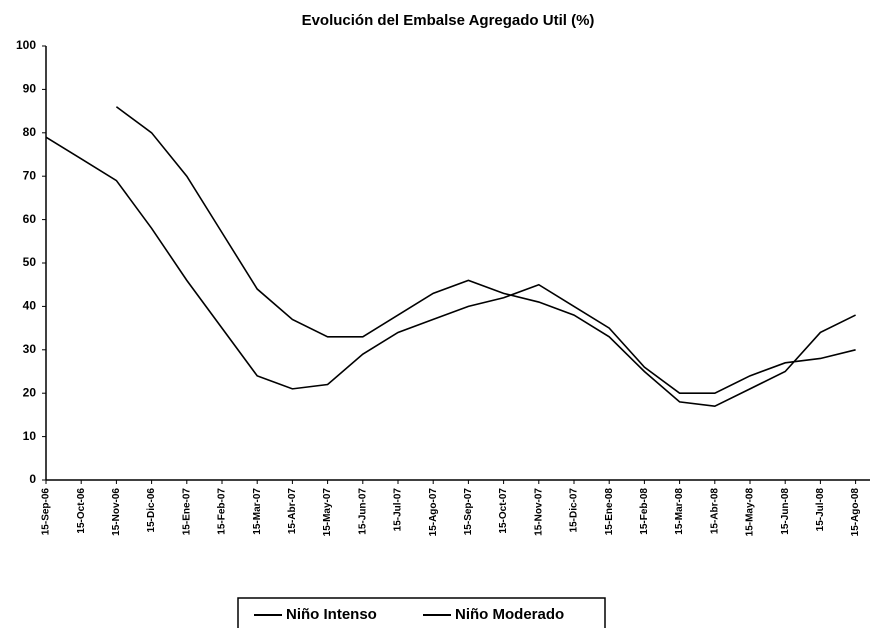 The height and width of the screenshot is (628, 870). Describe the element at coordinates (855, 512) in the screenshot. I see `x-tick-label: 15-Ago-08` at that location.